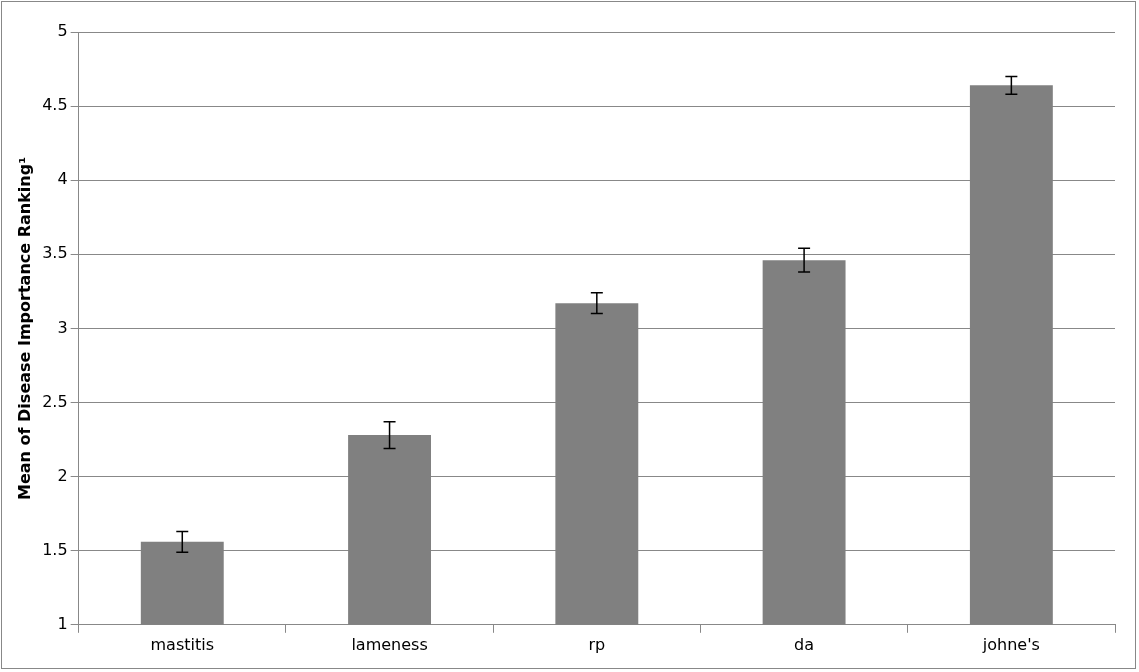 Image resolution: width=1139 pixels, height=672 pixels. I want to click on y-axis-title: Mean of Disease Importance Ranking¹, so click(24, 328).